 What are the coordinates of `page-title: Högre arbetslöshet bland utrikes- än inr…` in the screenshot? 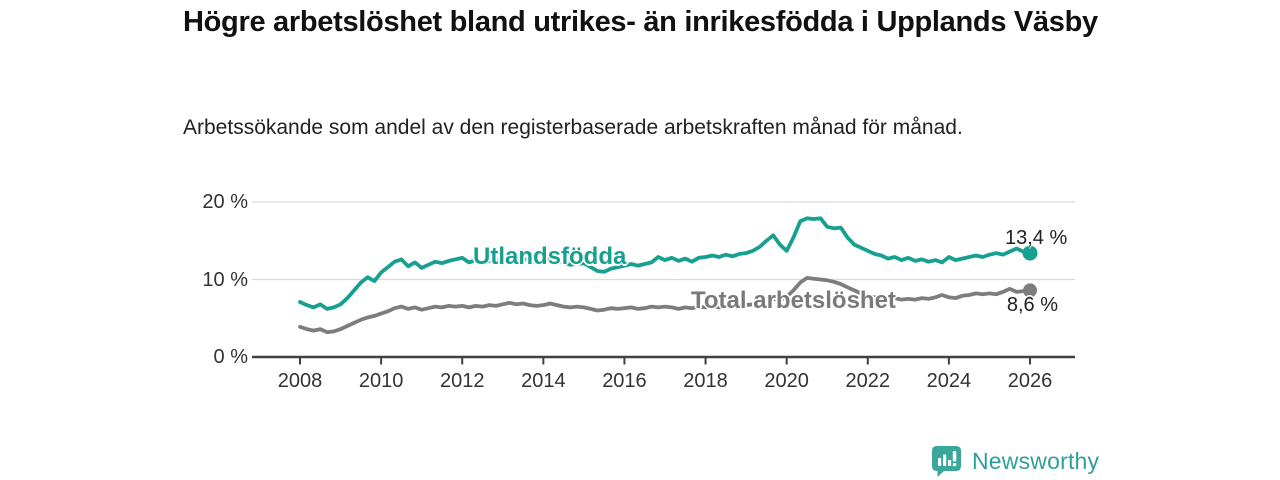 It's located at (640, 22).